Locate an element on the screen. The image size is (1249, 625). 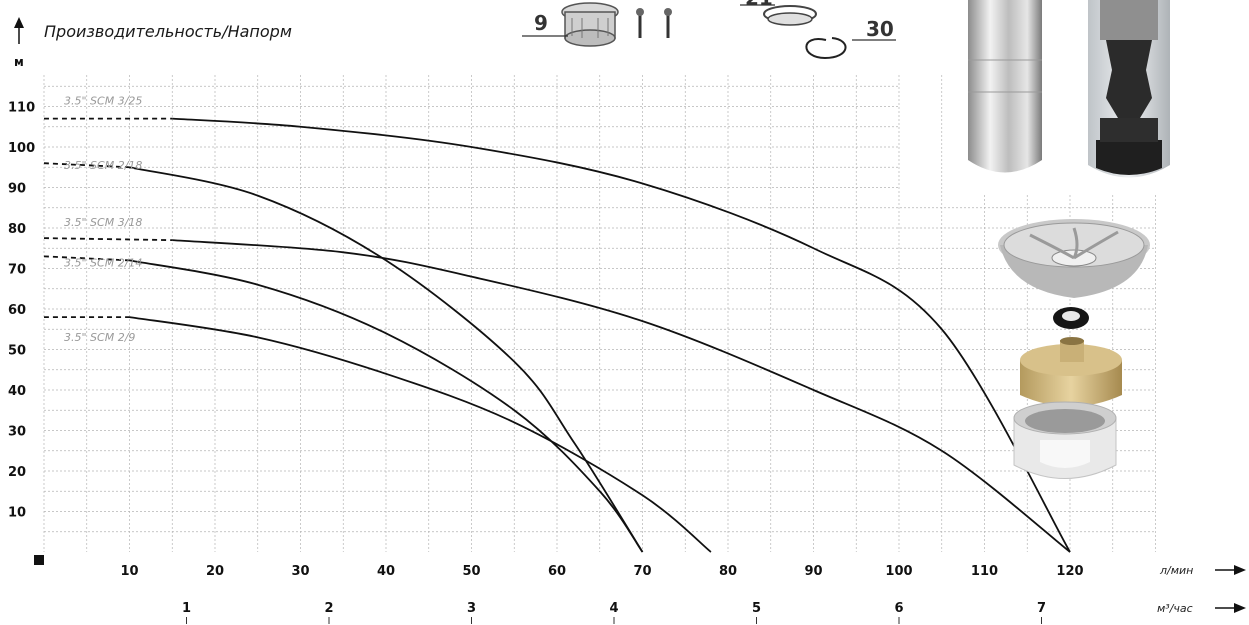
callout-21: 21 is located at coordinates (759, 5).